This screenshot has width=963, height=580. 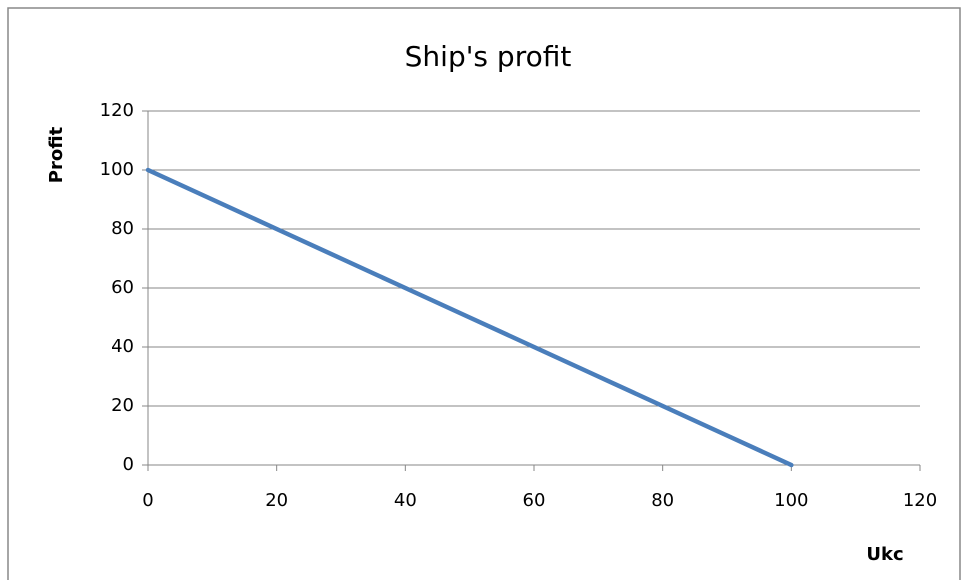 I want to click on y-tick-label: 100, so click(x=117, y=169).